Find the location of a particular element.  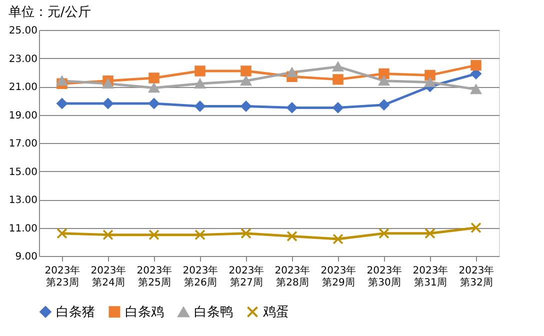

y-tick-label: 11.00 is located at coordinates (23, 228).